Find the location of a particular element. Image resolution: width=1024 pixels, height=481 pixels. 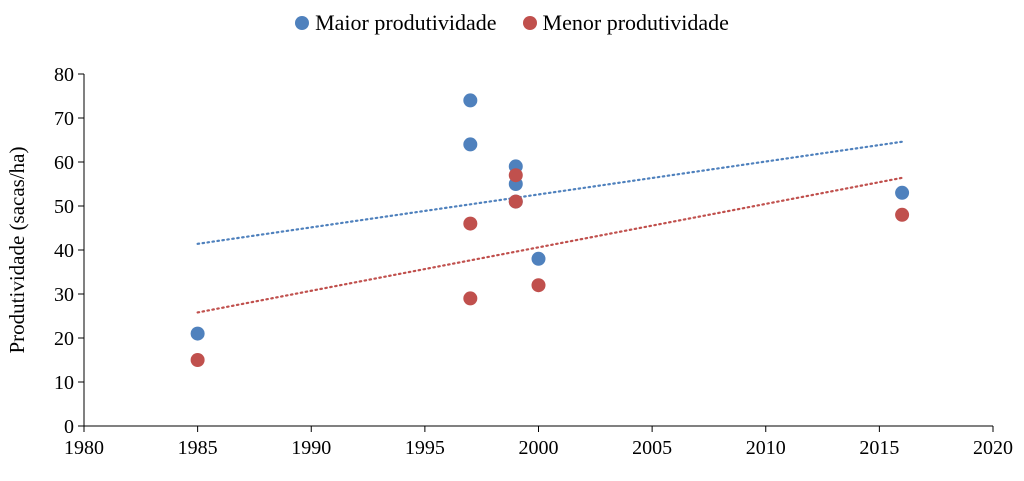

legend-item: Maior produtividade is located at coordinates (396, 23).